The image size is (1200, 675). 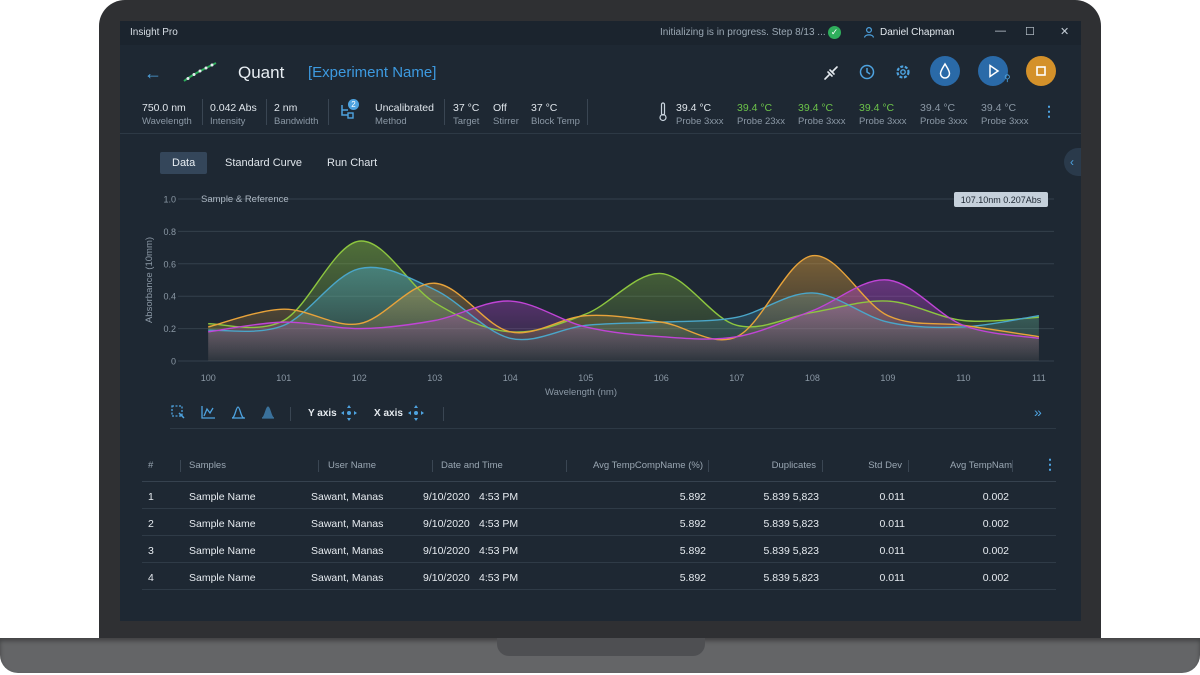 What do you see at coordinates (1030, 32) in the screenshot?
I see `maximize-icon: ☐` at bounding box center [1030, 32].